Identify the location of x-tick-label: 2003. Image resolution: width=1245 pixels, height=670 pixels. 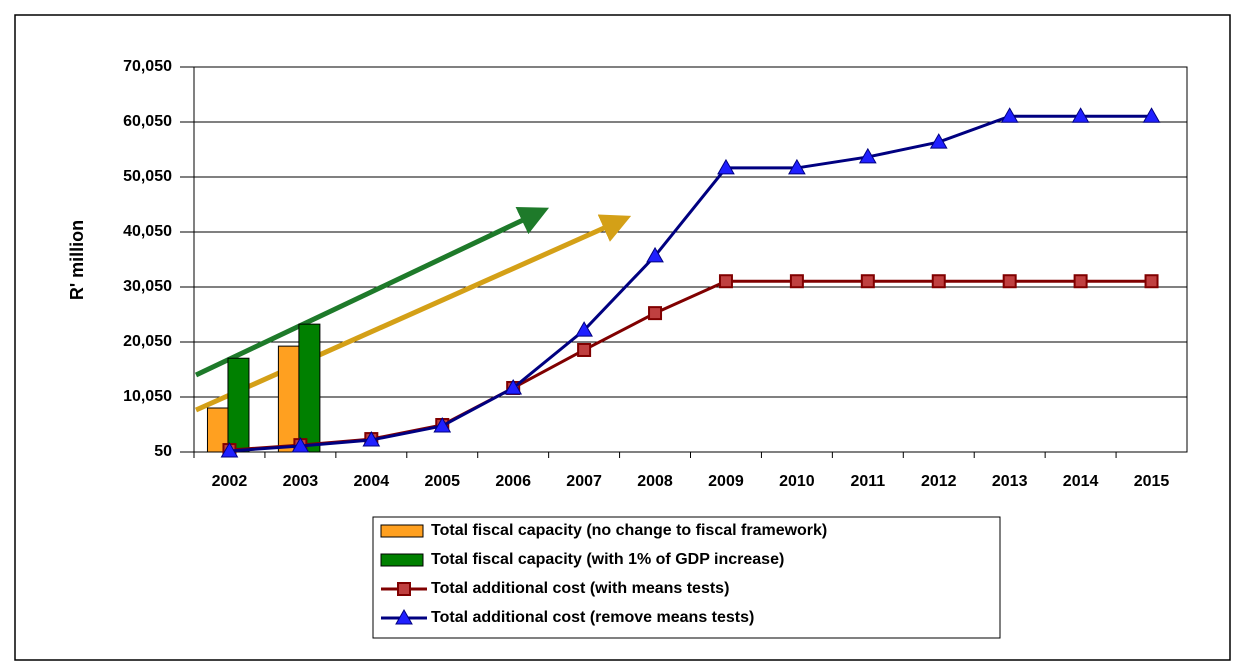
(301, 481).